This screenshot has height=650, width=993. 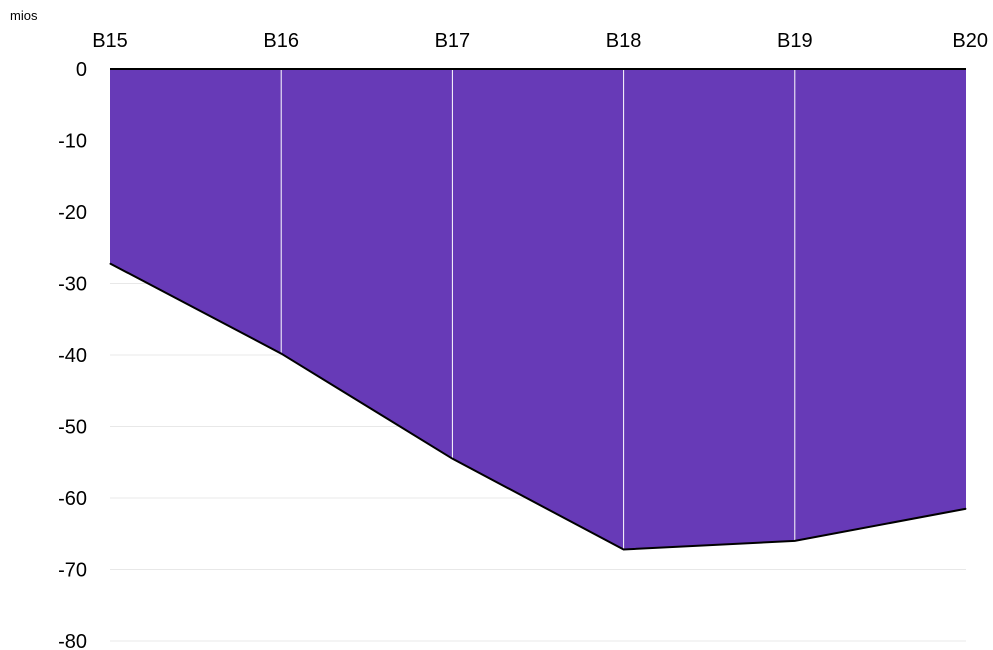 I want to click on y-tick-label-0: 0, so click(x=81, y=70).